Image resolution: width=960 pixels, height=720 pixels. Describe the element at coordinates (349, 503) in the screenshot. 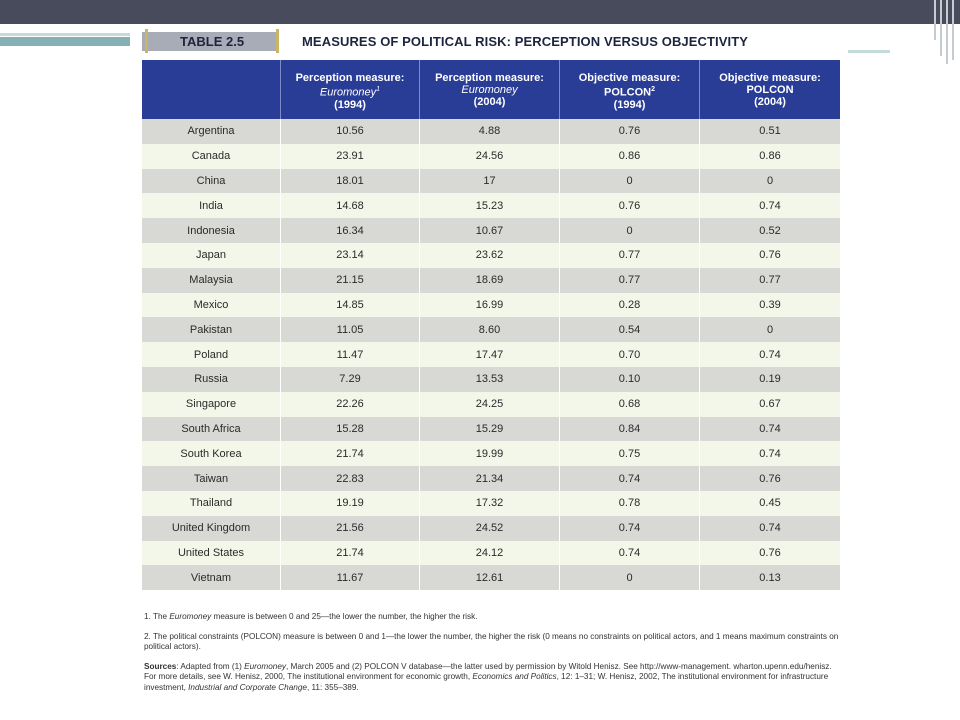

I see `cell-euromoney-1994: 19.19` at that location.